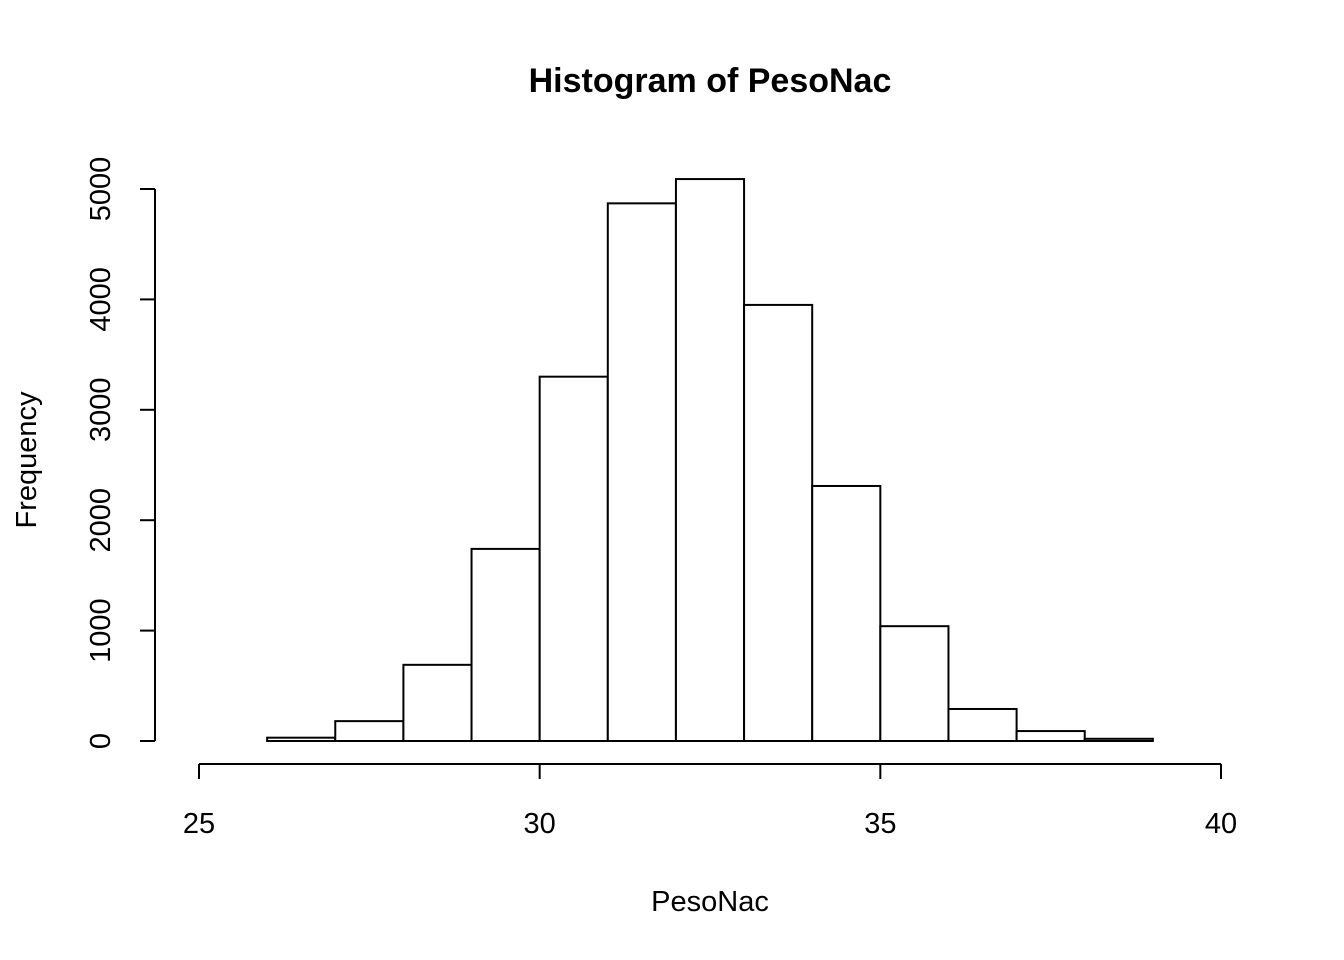 The height and width of the screenshot is (960, 1344). Describe the element at coordinates (101, 520) in the screenshot. I see `y-tick-label: 2000` at that location.